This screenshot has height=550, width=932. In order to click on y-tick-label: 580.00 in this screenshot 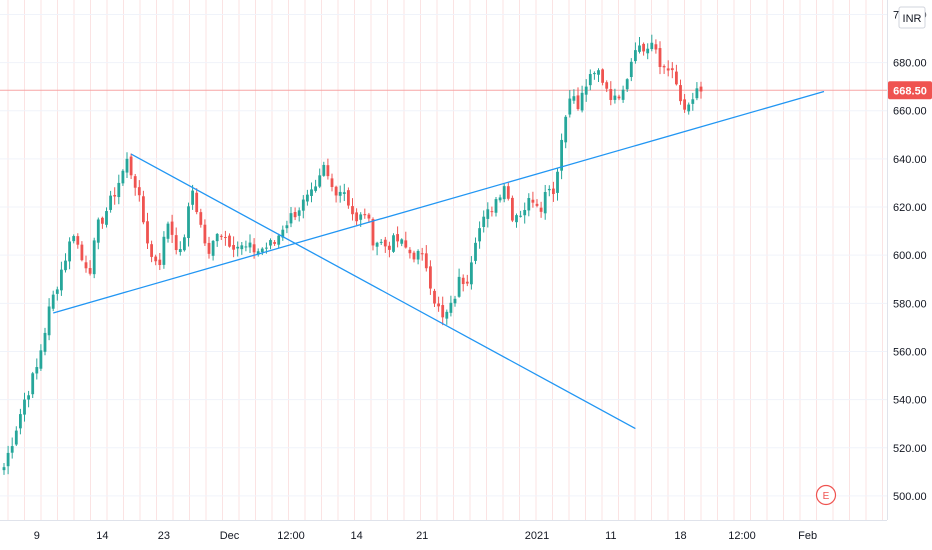, I will do `click(910, 304)`.